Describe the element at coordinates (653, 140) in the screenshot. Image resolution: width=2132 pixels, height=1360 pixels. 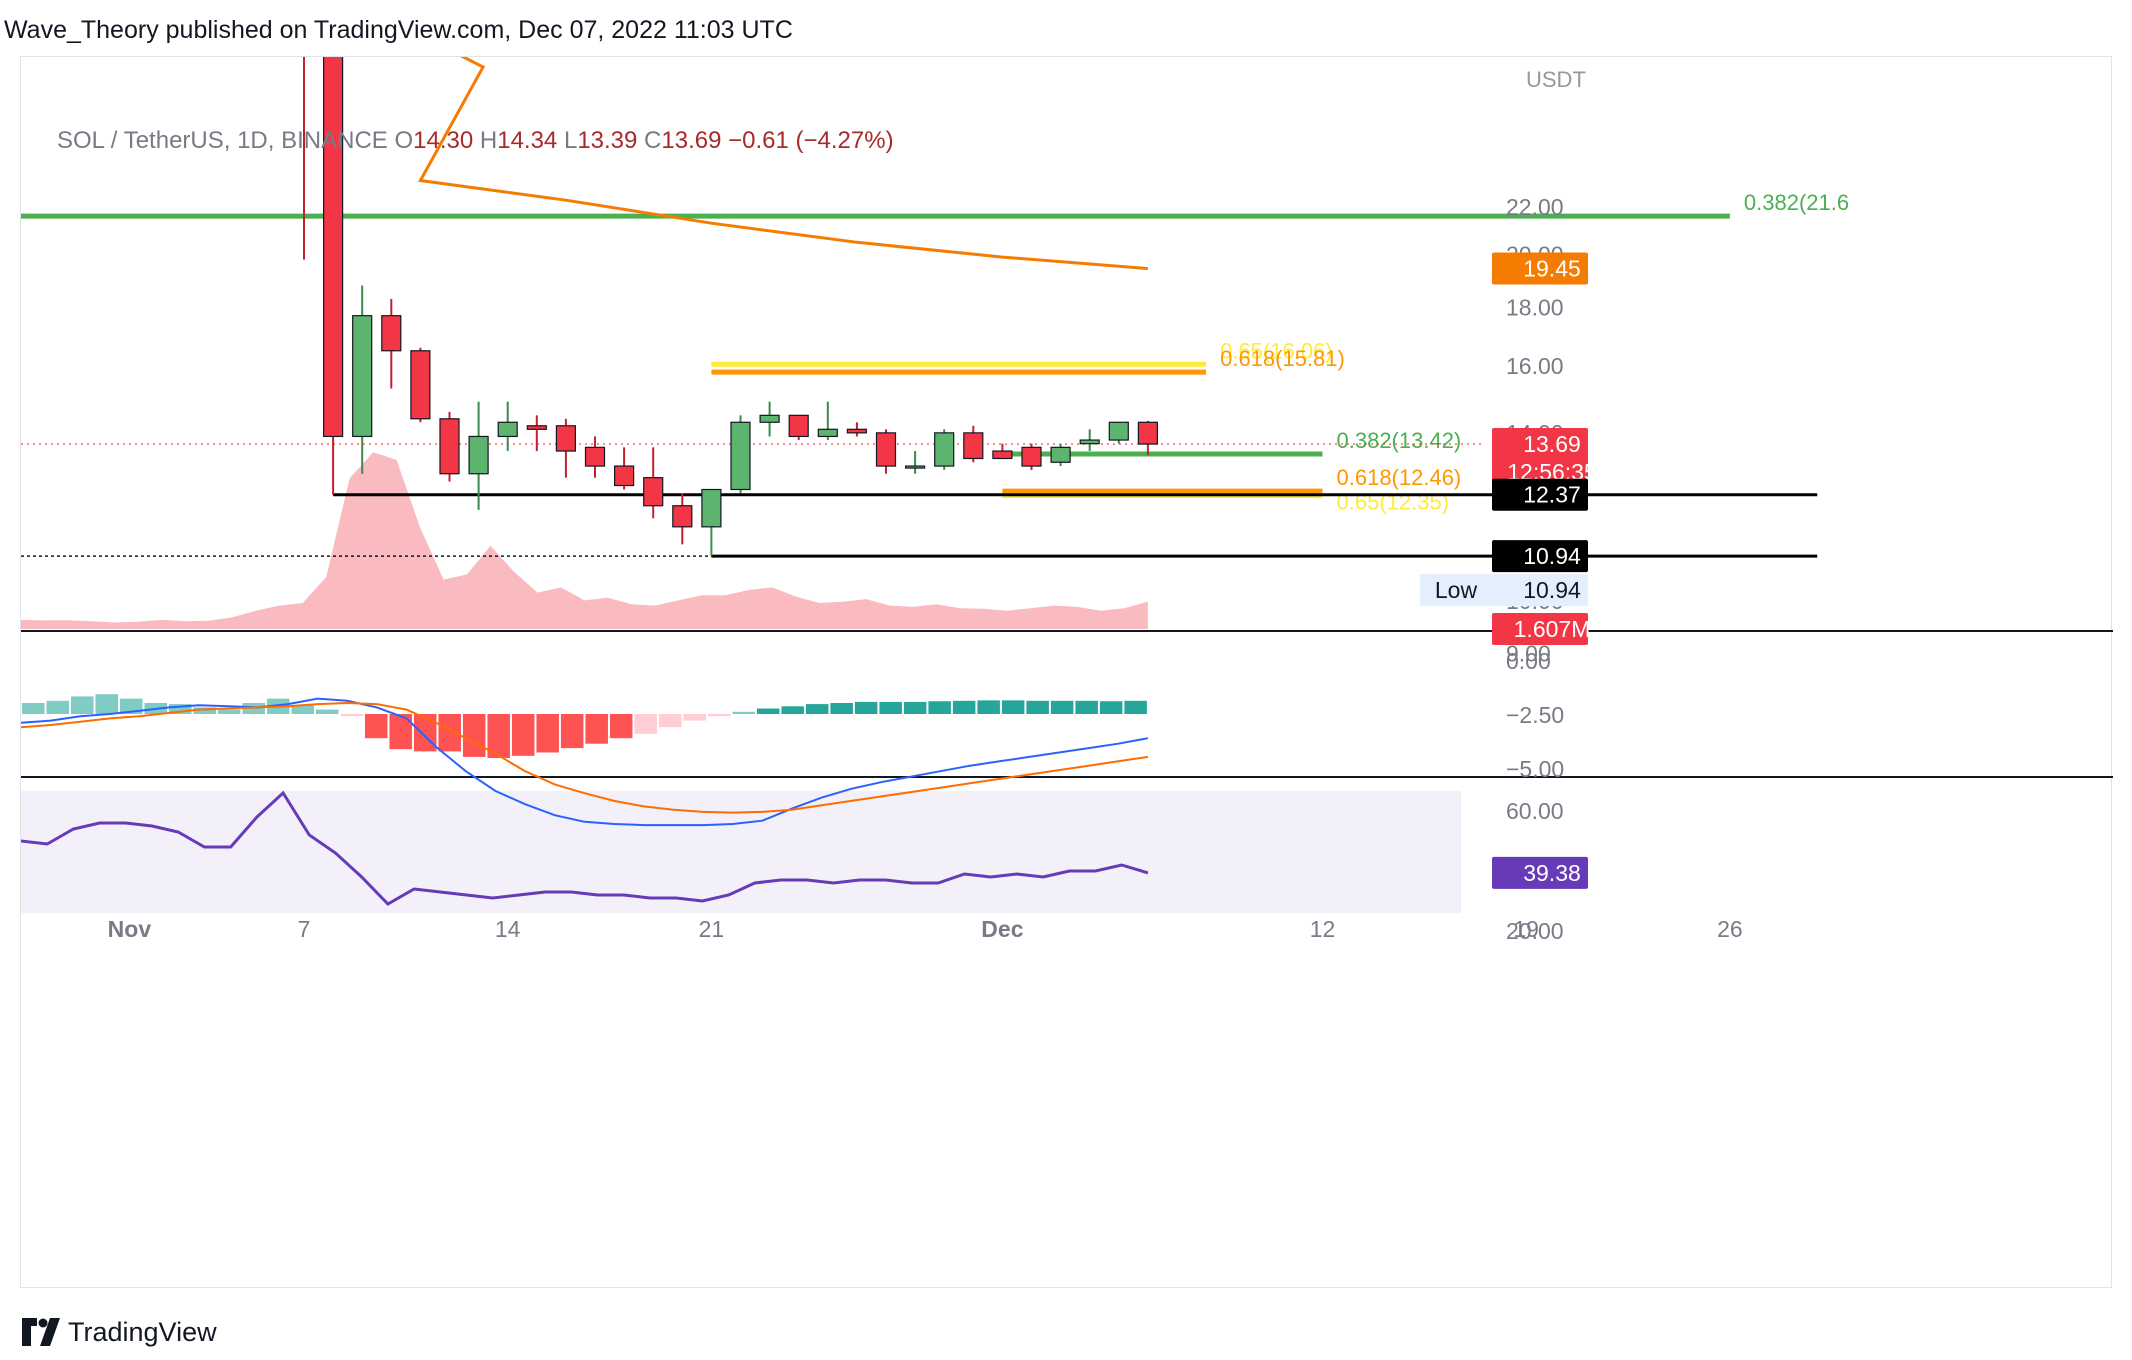
I see `legend-c-label: C` at that location.